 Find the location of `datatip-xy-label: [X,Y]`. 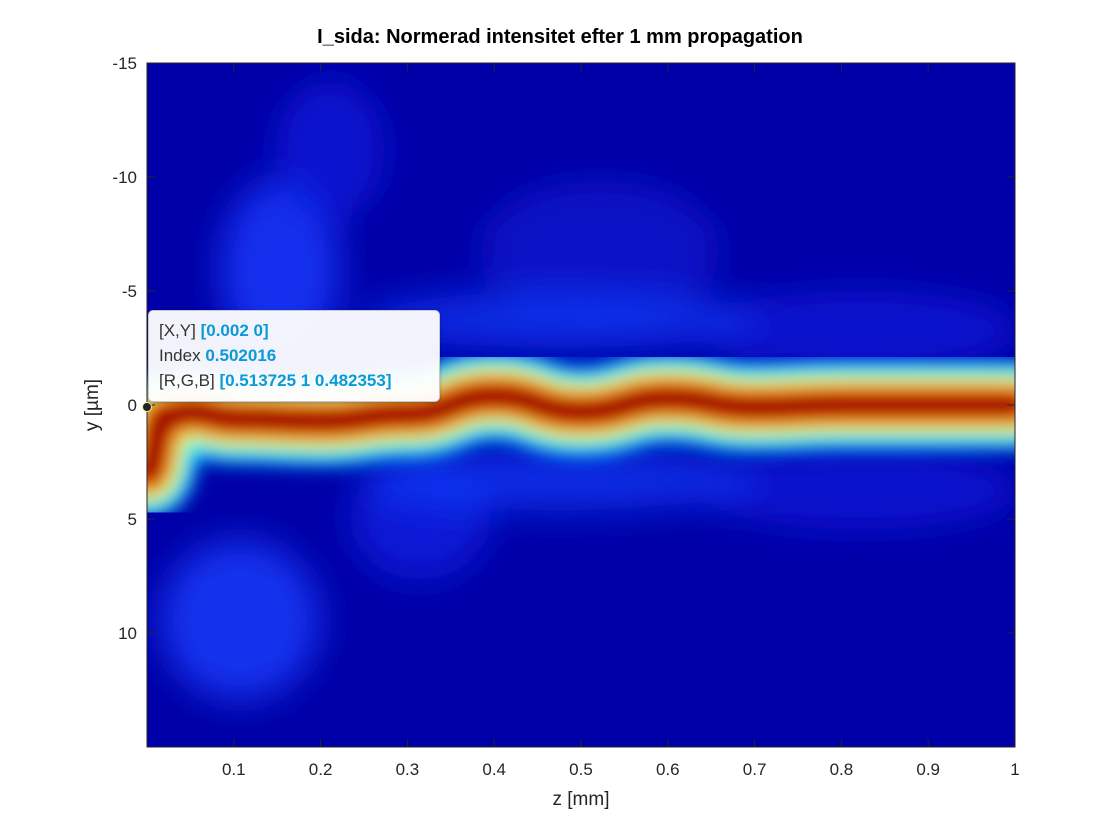

datatip-xy-label: [X,Y] is located at coordinates (177, 330).